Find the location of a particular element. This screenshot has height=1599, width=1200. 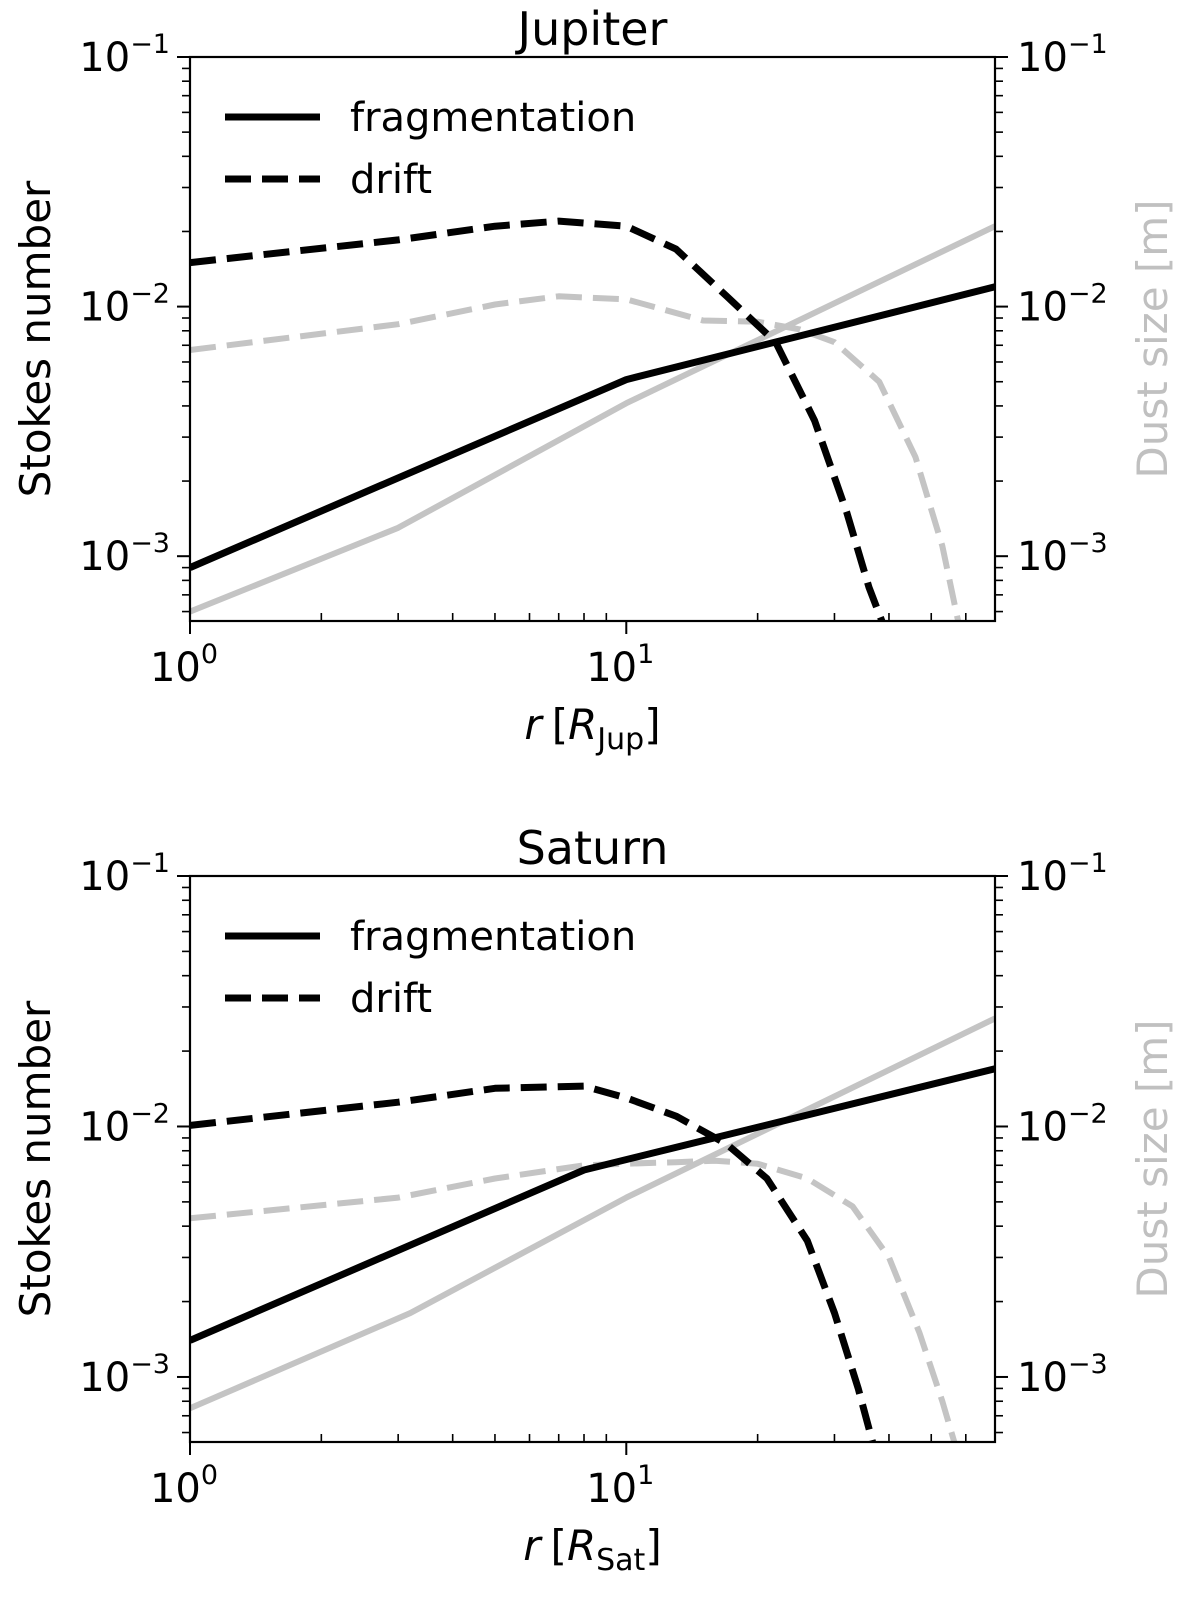

chart-title: Saturn is located at coordinates (593, 848).